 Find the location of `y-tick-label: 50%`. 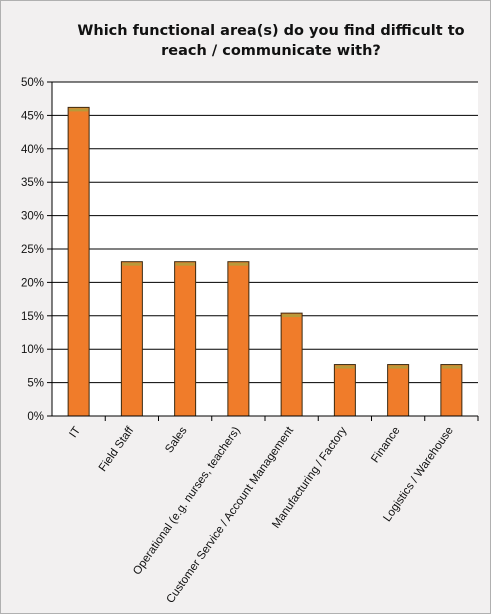

y-tick-label: 50% is located at coordinates (32, 83).